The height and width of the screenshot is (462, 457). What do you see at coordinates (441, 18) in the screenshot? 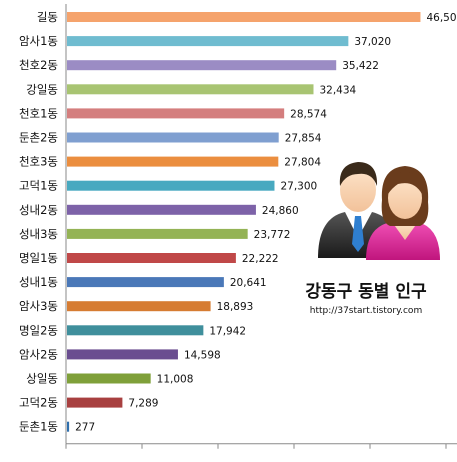
I see `data-label: 46,507` at bounding box center [441, 18].